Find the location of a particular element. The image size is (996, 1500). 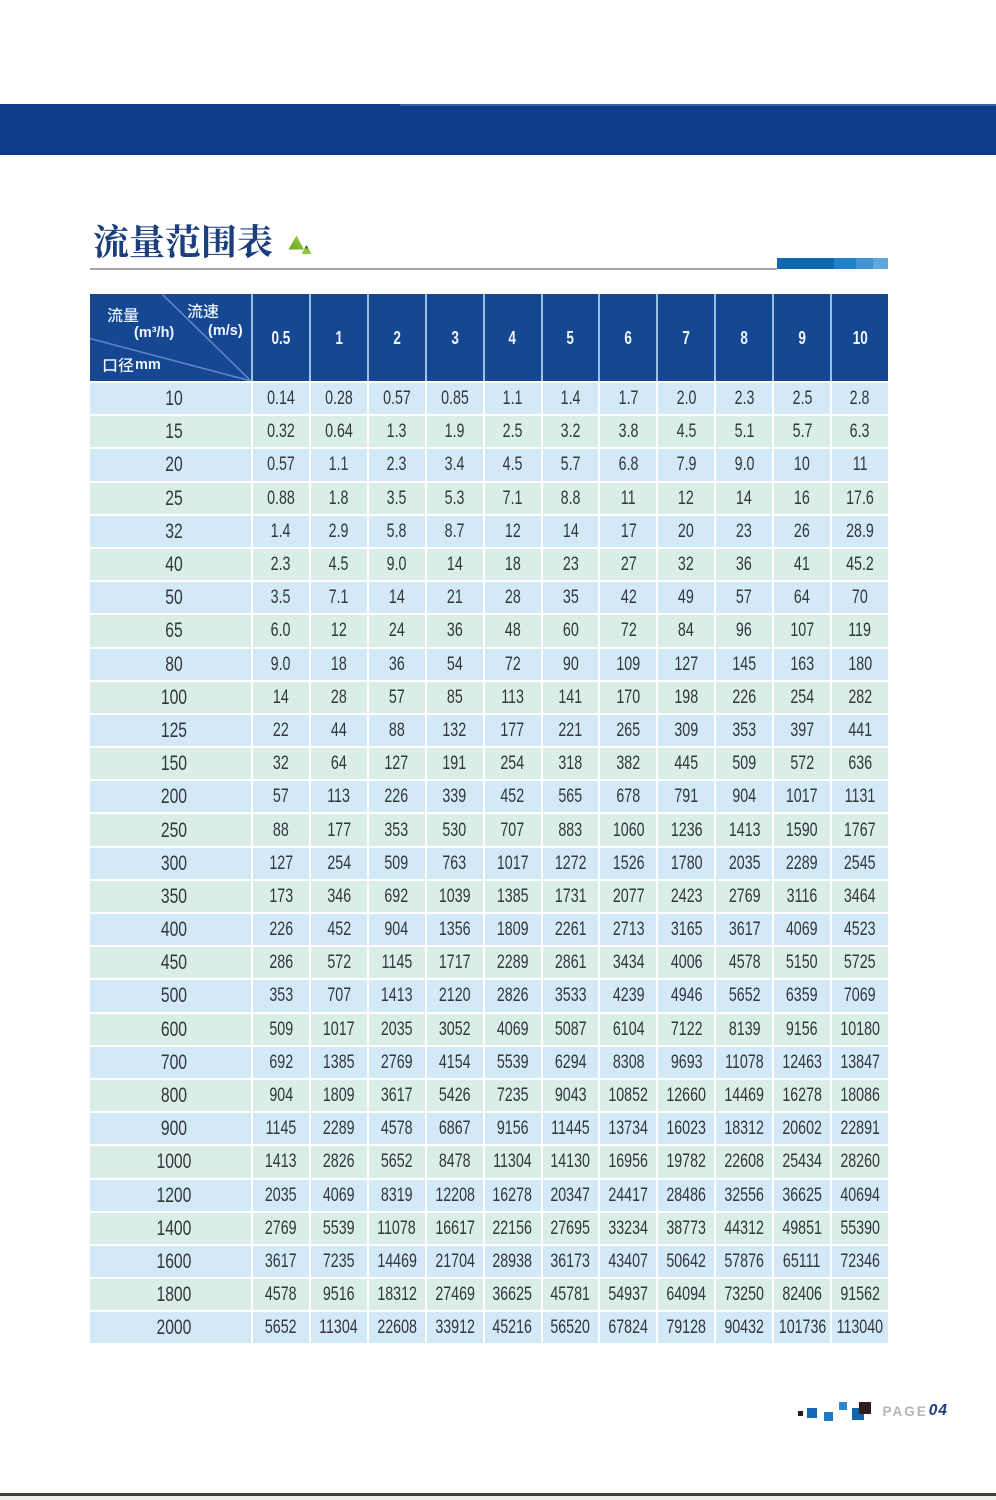

flow-value-cell: 88 is located at coordinates (396, 730).